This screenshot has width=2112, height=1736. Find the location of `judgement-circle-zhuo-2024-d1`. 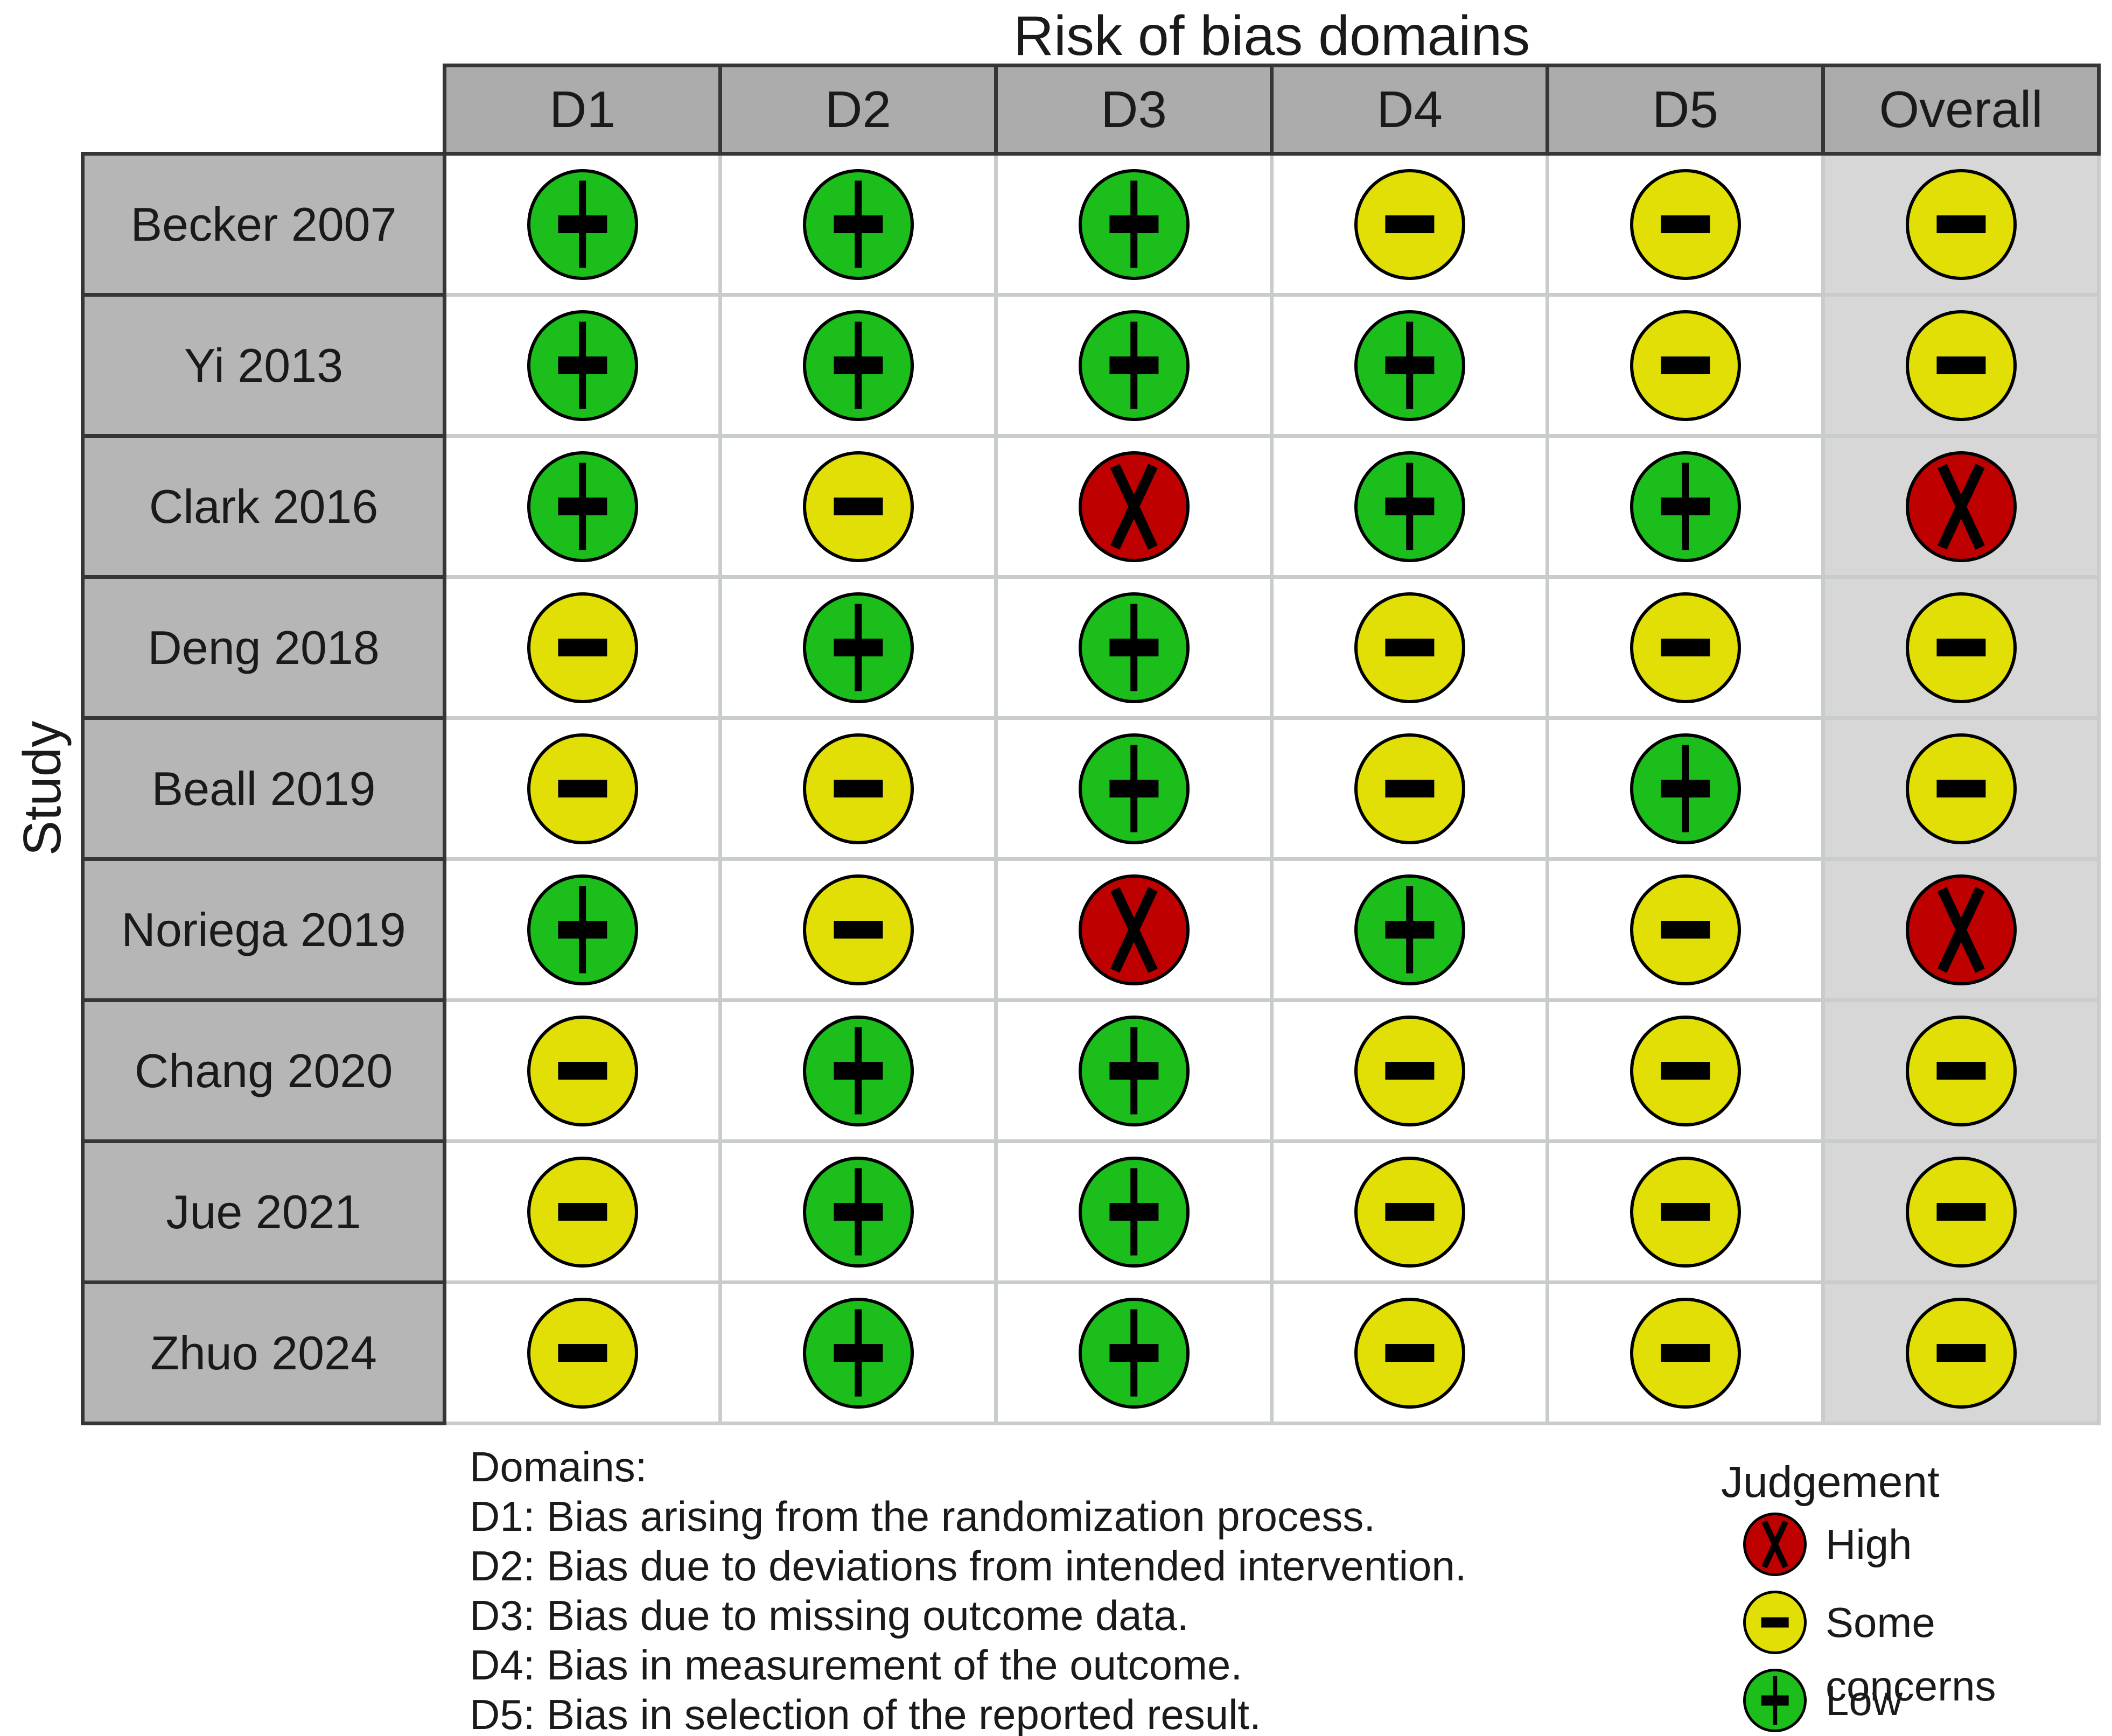

judgement-circle-zhuo-2024-d1 is located at coordinates (582, 1353).